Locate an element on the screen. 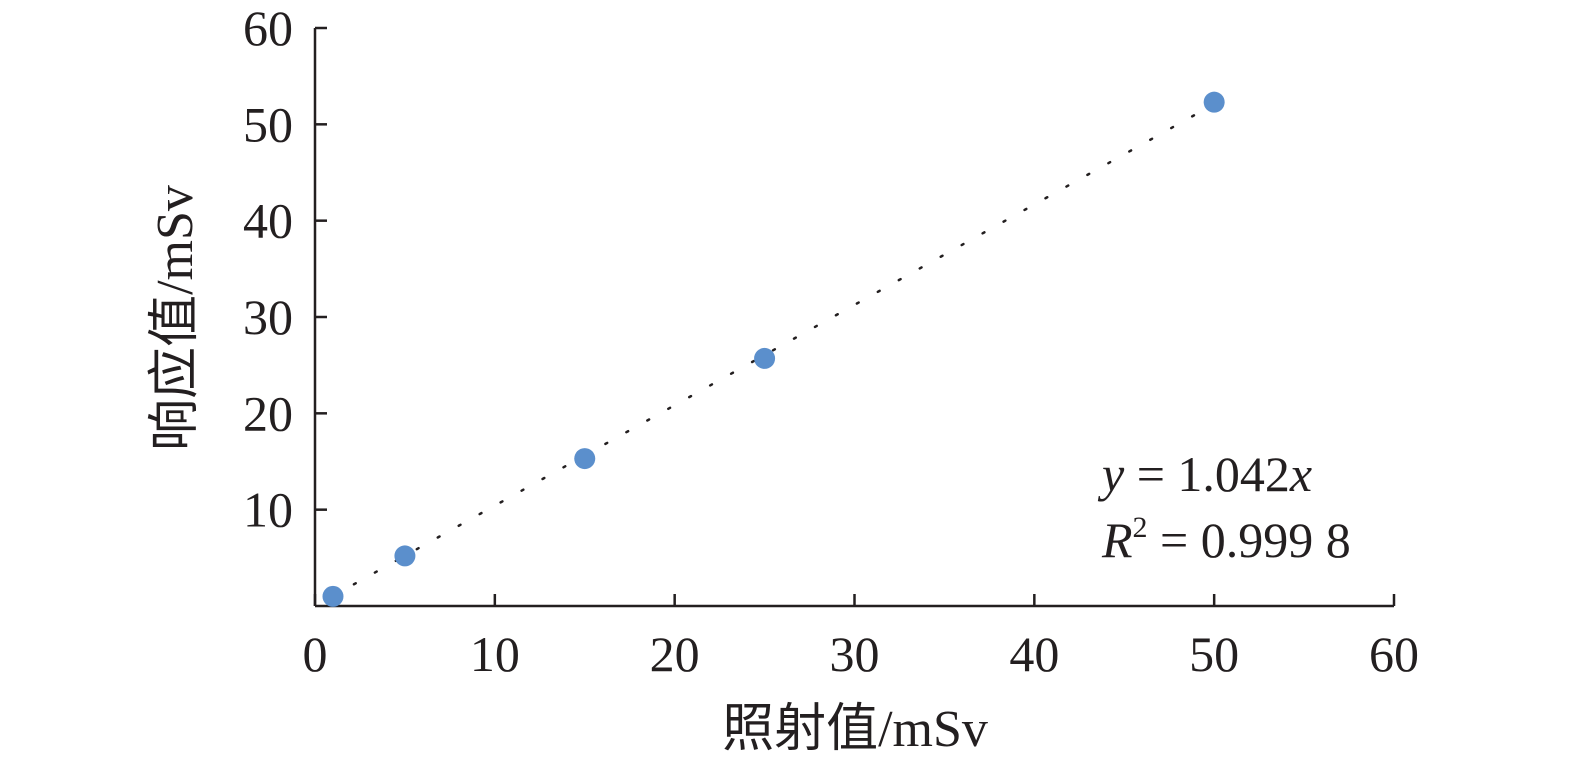  x-tick-label: 40 is located at coordinates (1034, 654).